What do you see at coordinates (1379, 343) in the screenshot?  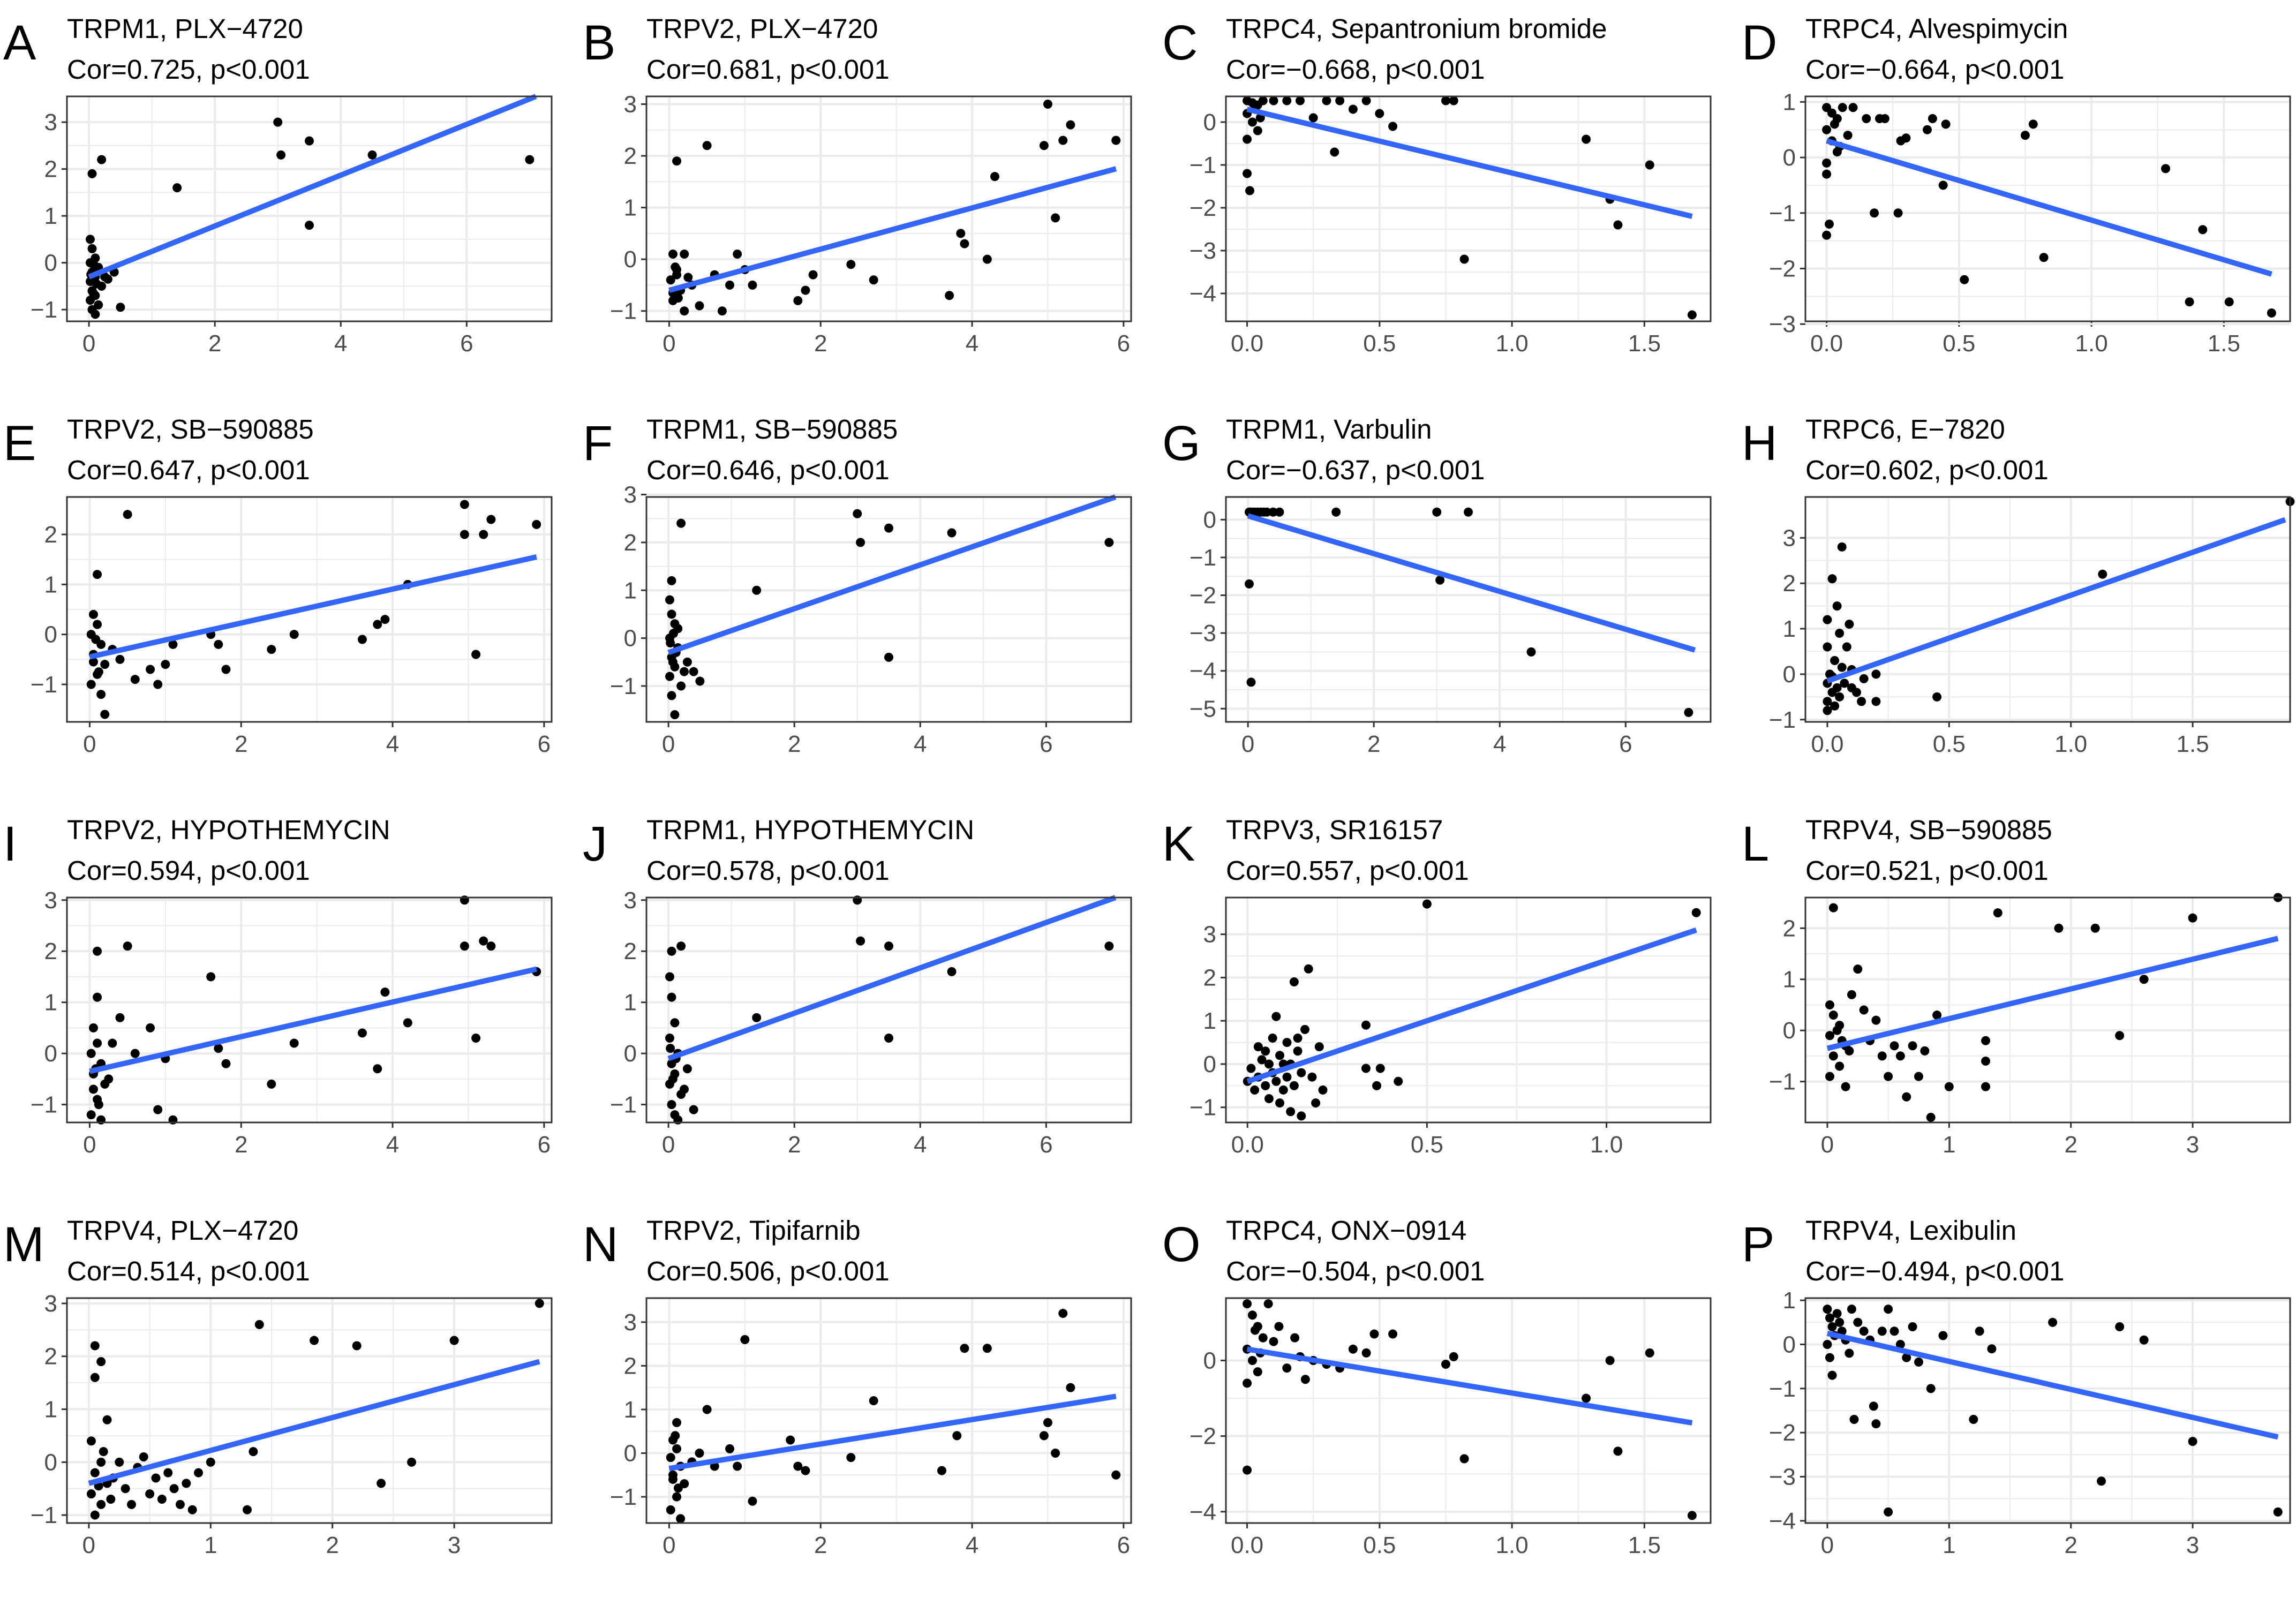 I see `x-tick-label: 0.5` at bounding box center [1379, 343].